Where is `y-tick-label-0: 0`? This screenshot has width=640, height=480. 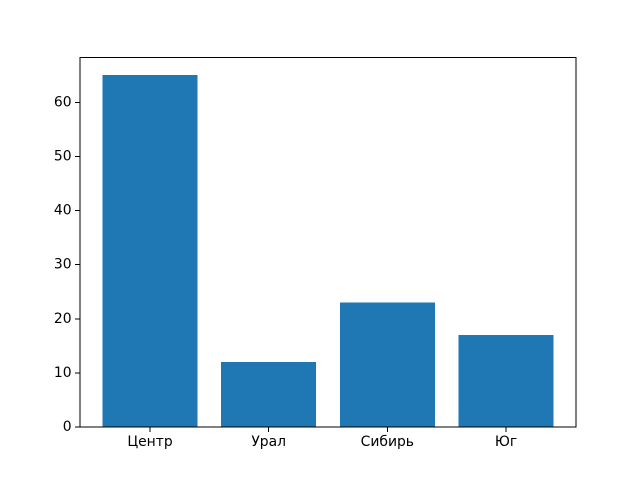 y-tick-label-0: 0 is located at coordinates (67, 427).